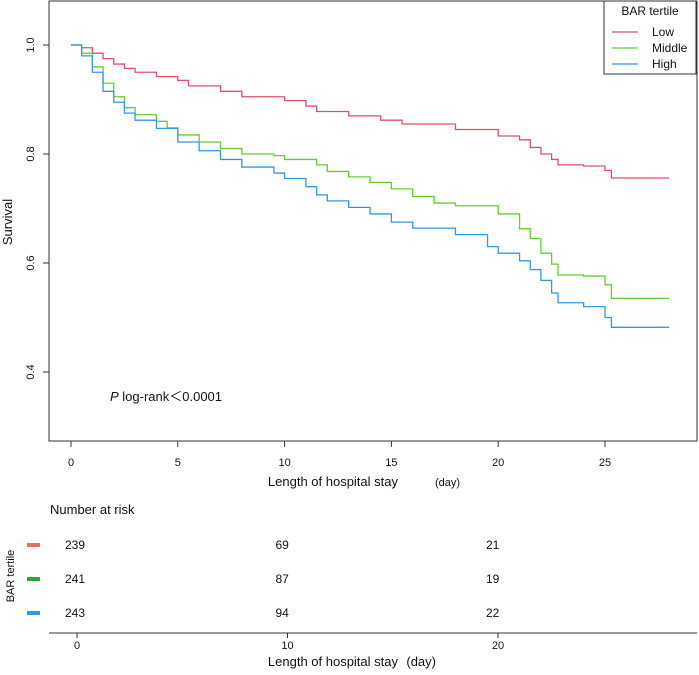 The image size is (699, 675). Describe the element at coordinates (333, 661) in the screenshot. I see `risk-x-axis-title: Length of hospital stay` at that location.